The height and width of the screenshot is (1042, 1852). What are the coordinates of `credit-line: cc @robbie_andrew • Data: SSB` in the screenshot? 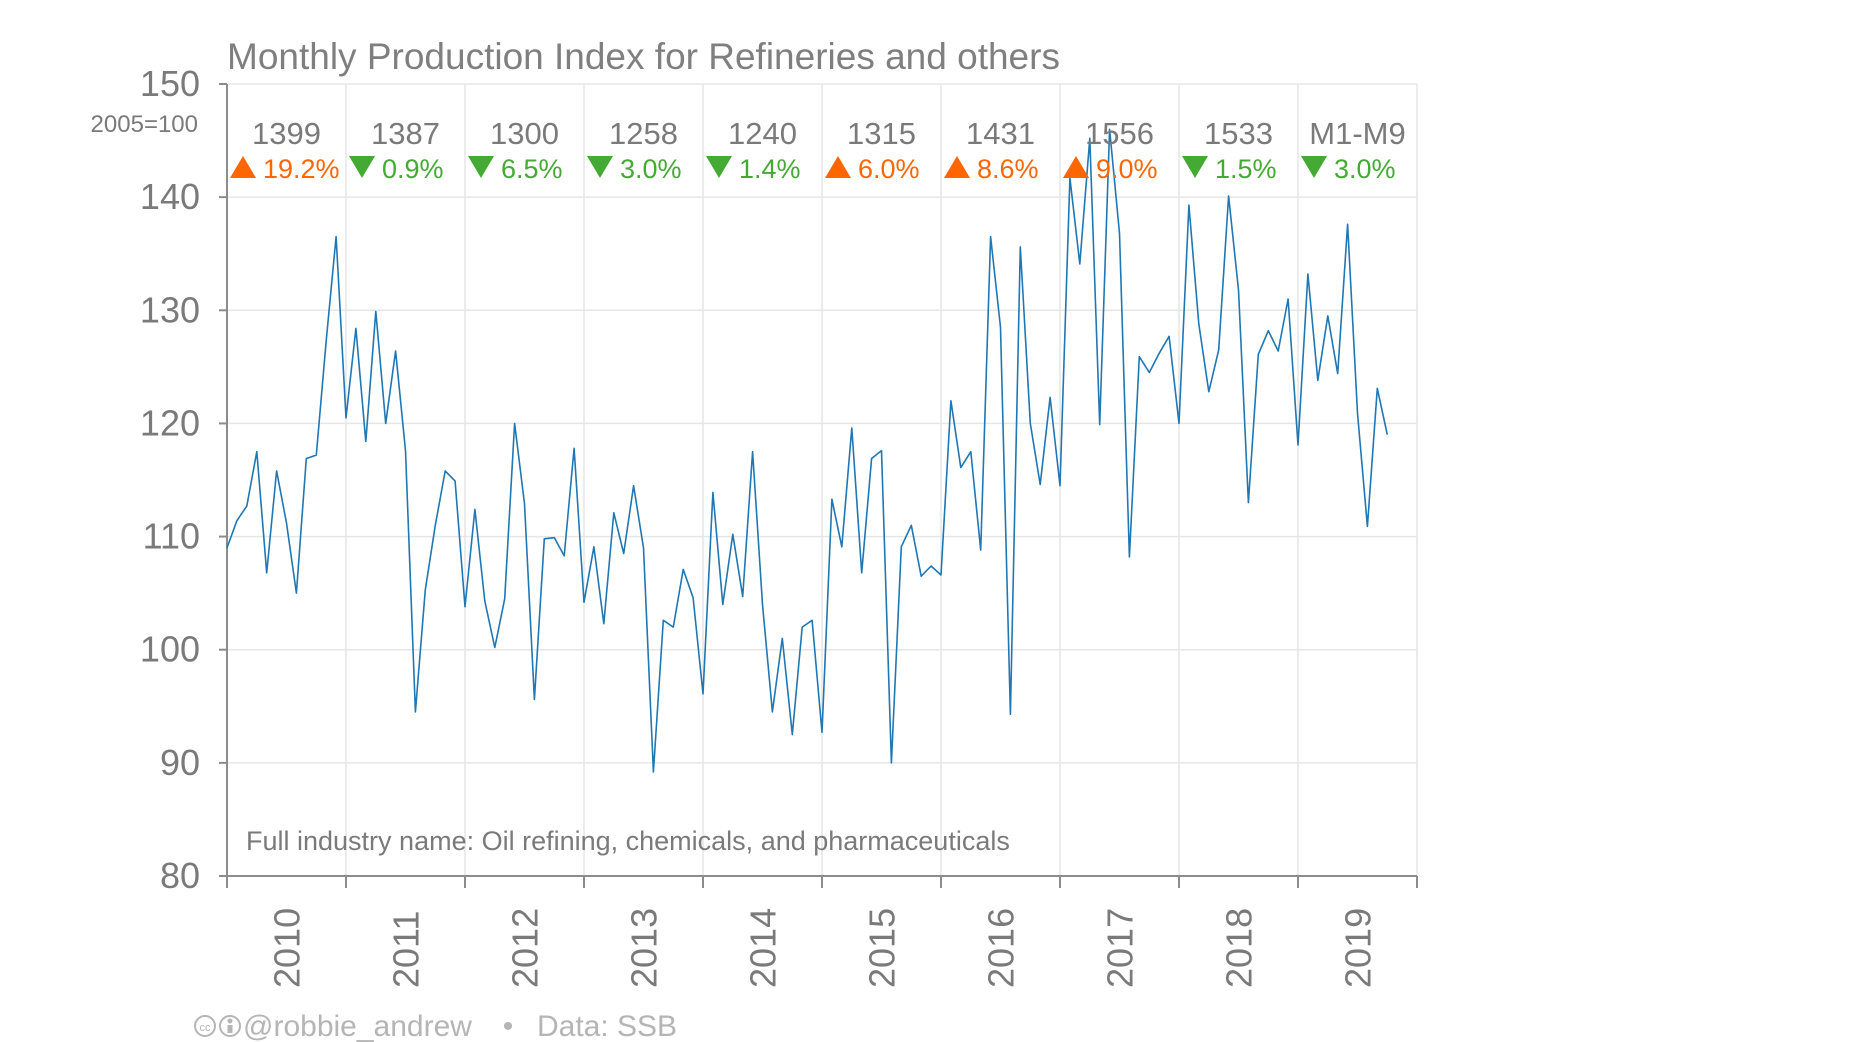 It's located at (435, 1026).